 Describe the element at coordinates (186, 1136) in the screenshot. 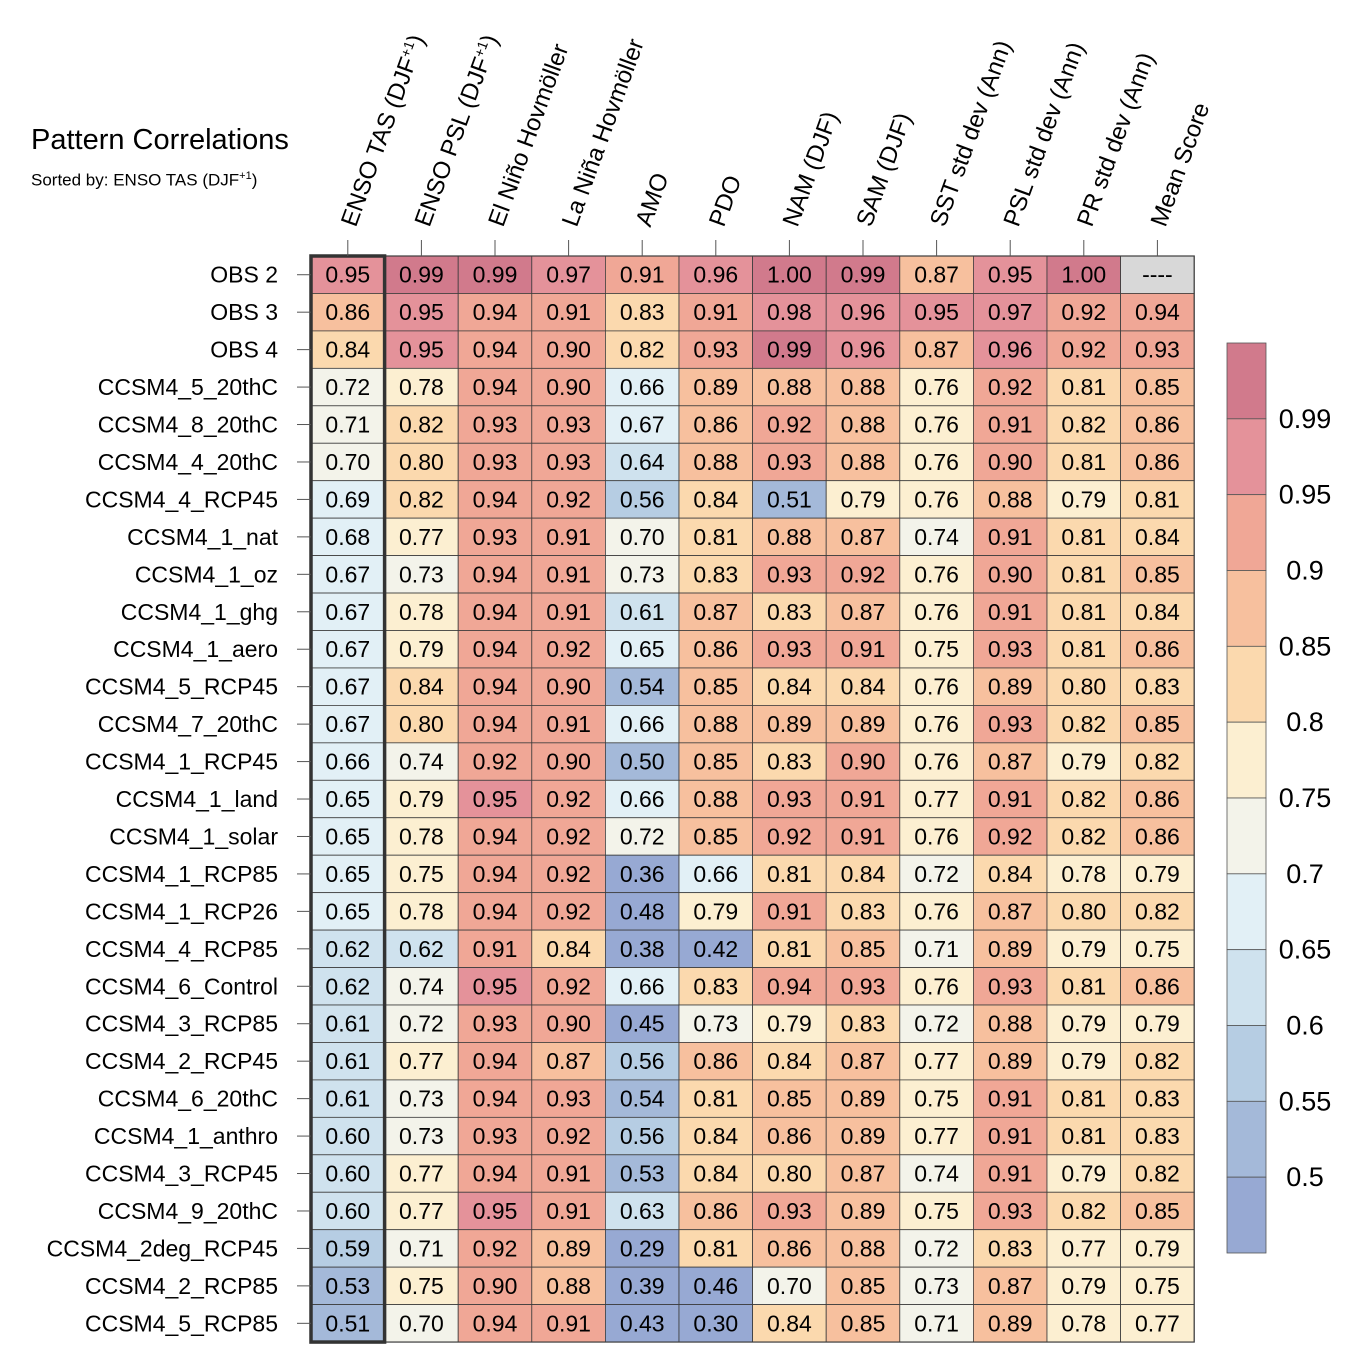

I see `row-label: CCSM4_1_anthro` at that location.